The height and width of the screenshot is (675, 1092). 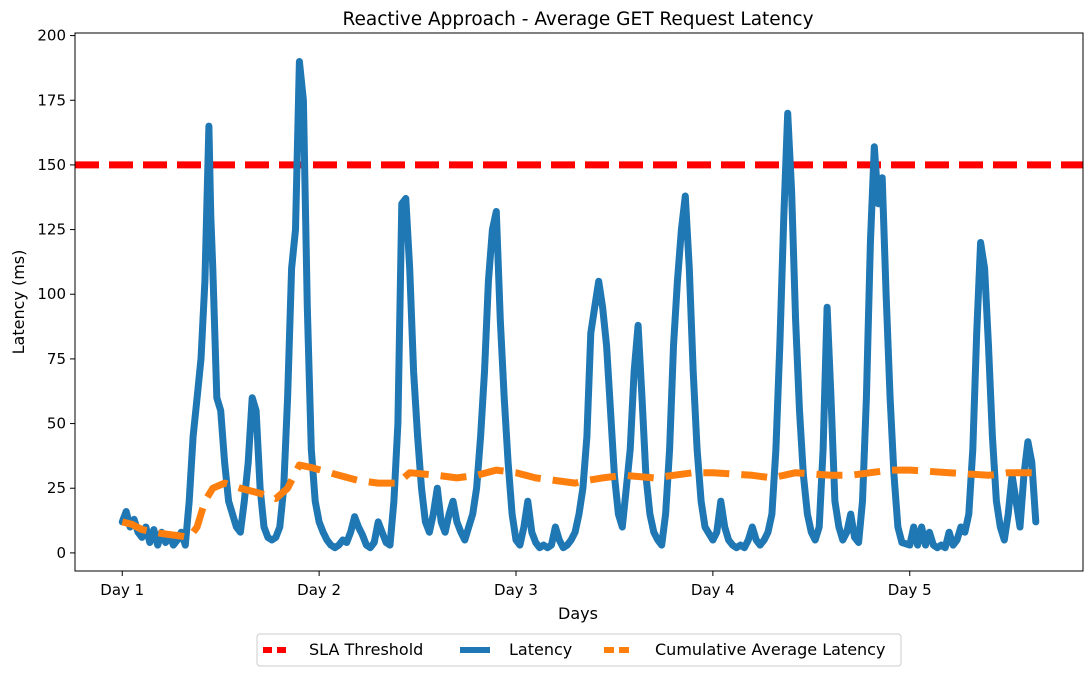 What do you see at coordinates (18, 302) in the screenshot?
I see `y-axis-label: Latency (ms)` at bounding box center [18, 302].